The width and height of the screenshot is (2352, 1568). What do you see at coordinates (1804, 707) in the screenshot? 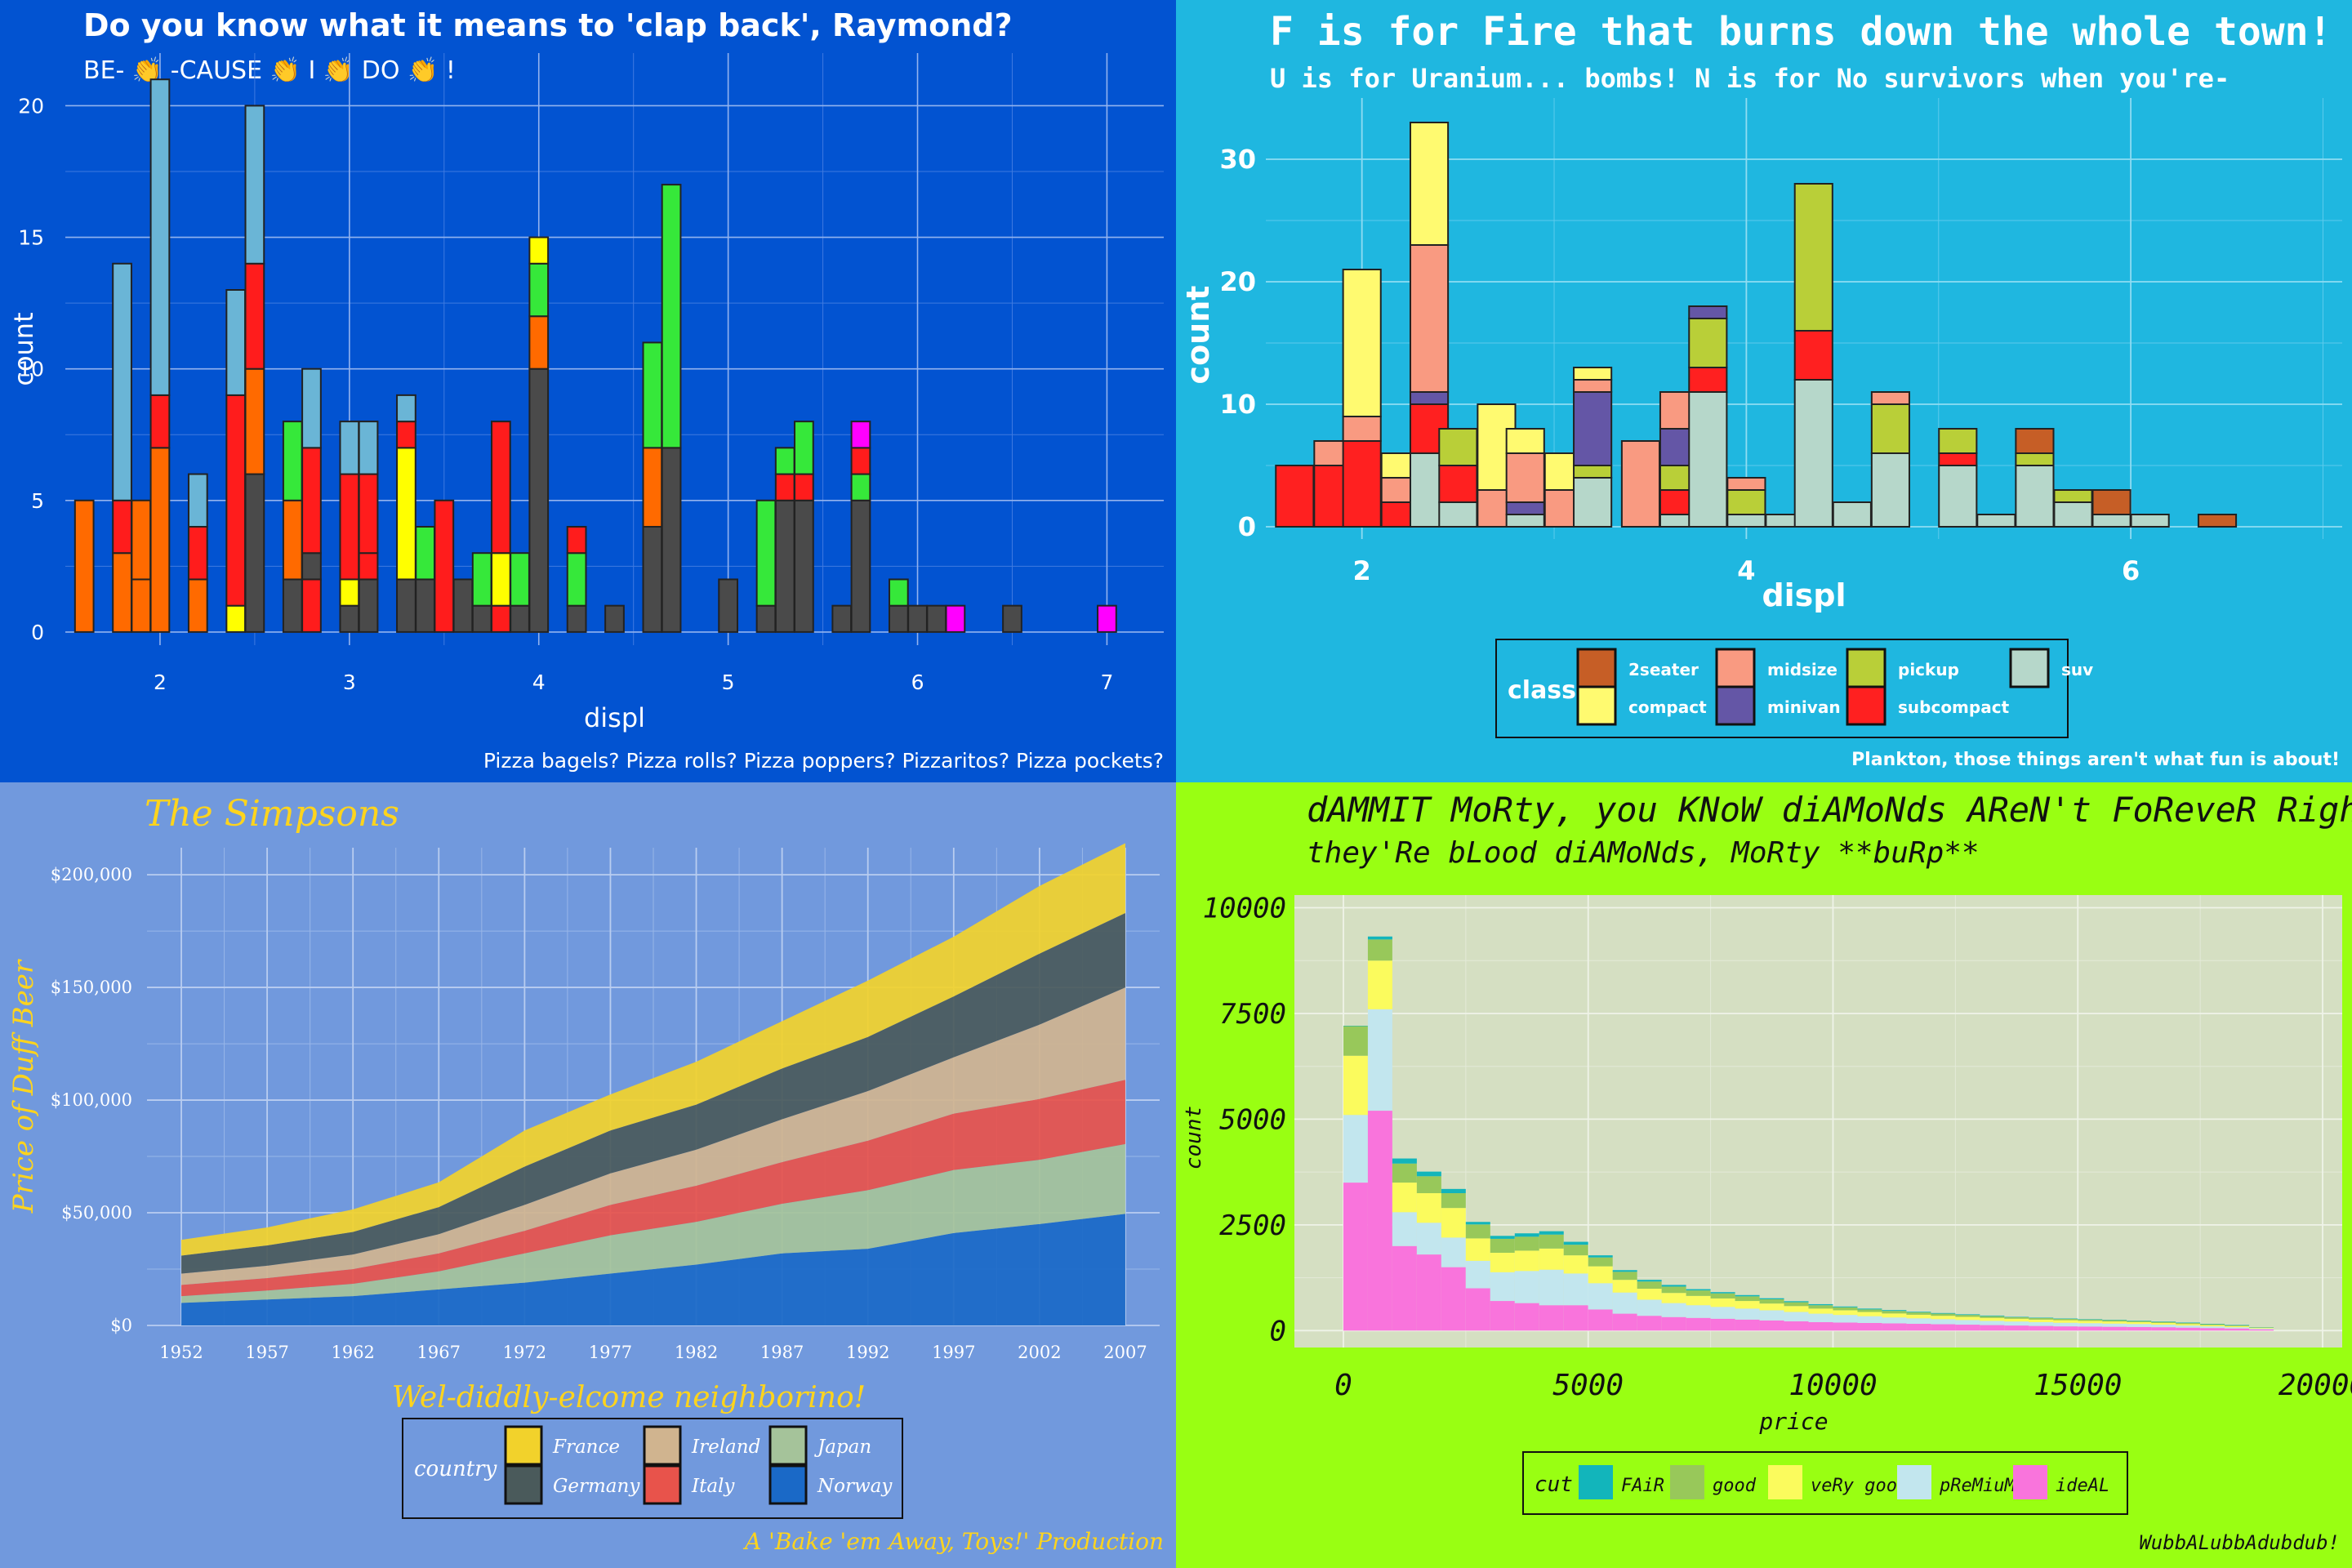
I see `legend-label: minivan` at bounding box center [1804, 707].